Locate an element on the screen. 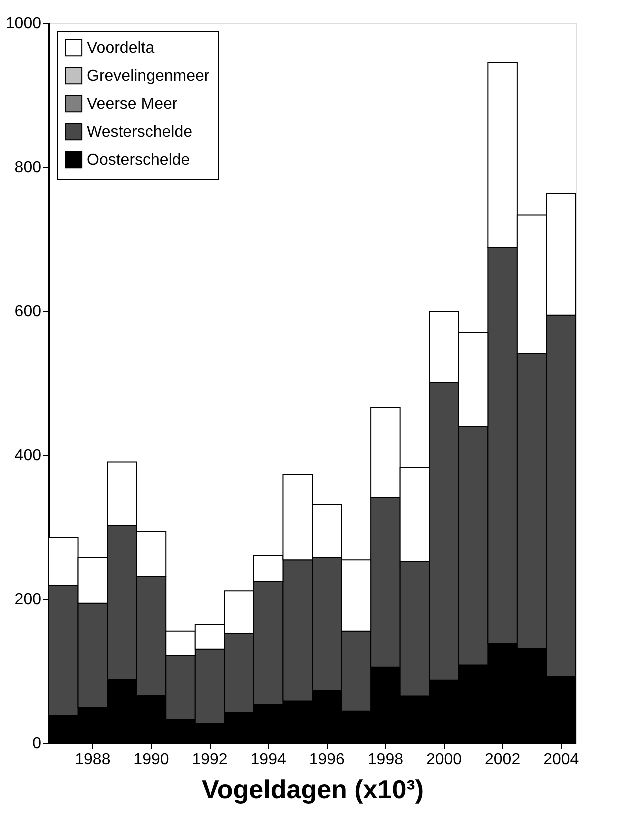 This screenshot has height=836, width=623. legend-label: Grevelingenmeer is located at coordinates (148, 76).